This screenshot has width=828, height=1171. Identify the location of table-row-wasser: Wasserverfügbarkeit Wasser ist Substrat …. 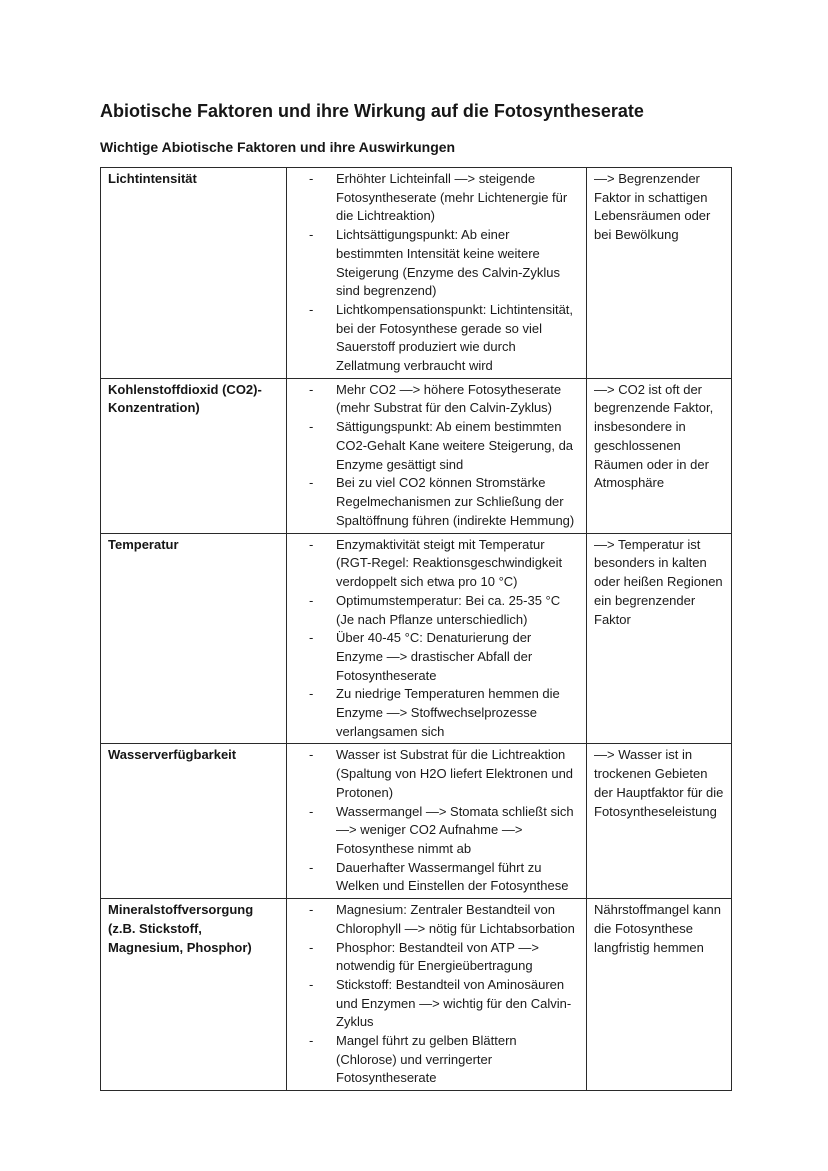
(416, 821).